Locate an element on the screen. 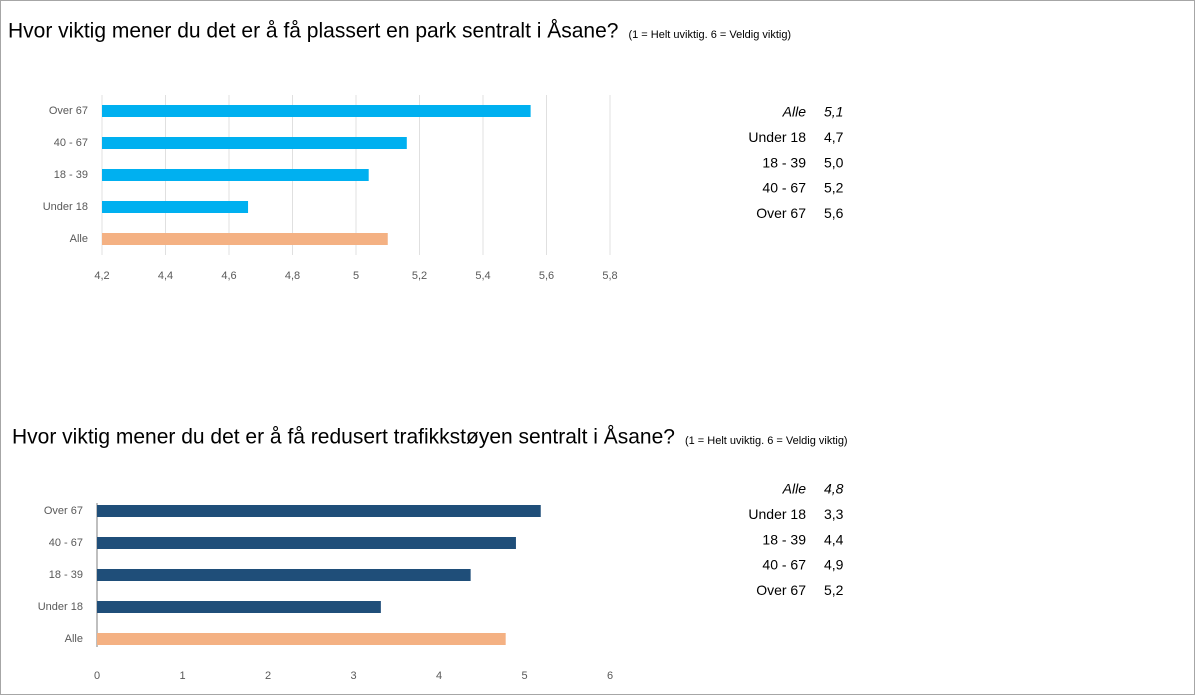 The height and width of the screenshot is (695, 1195). x-tick-label: 4,4 is located at coordinates (165, 276).